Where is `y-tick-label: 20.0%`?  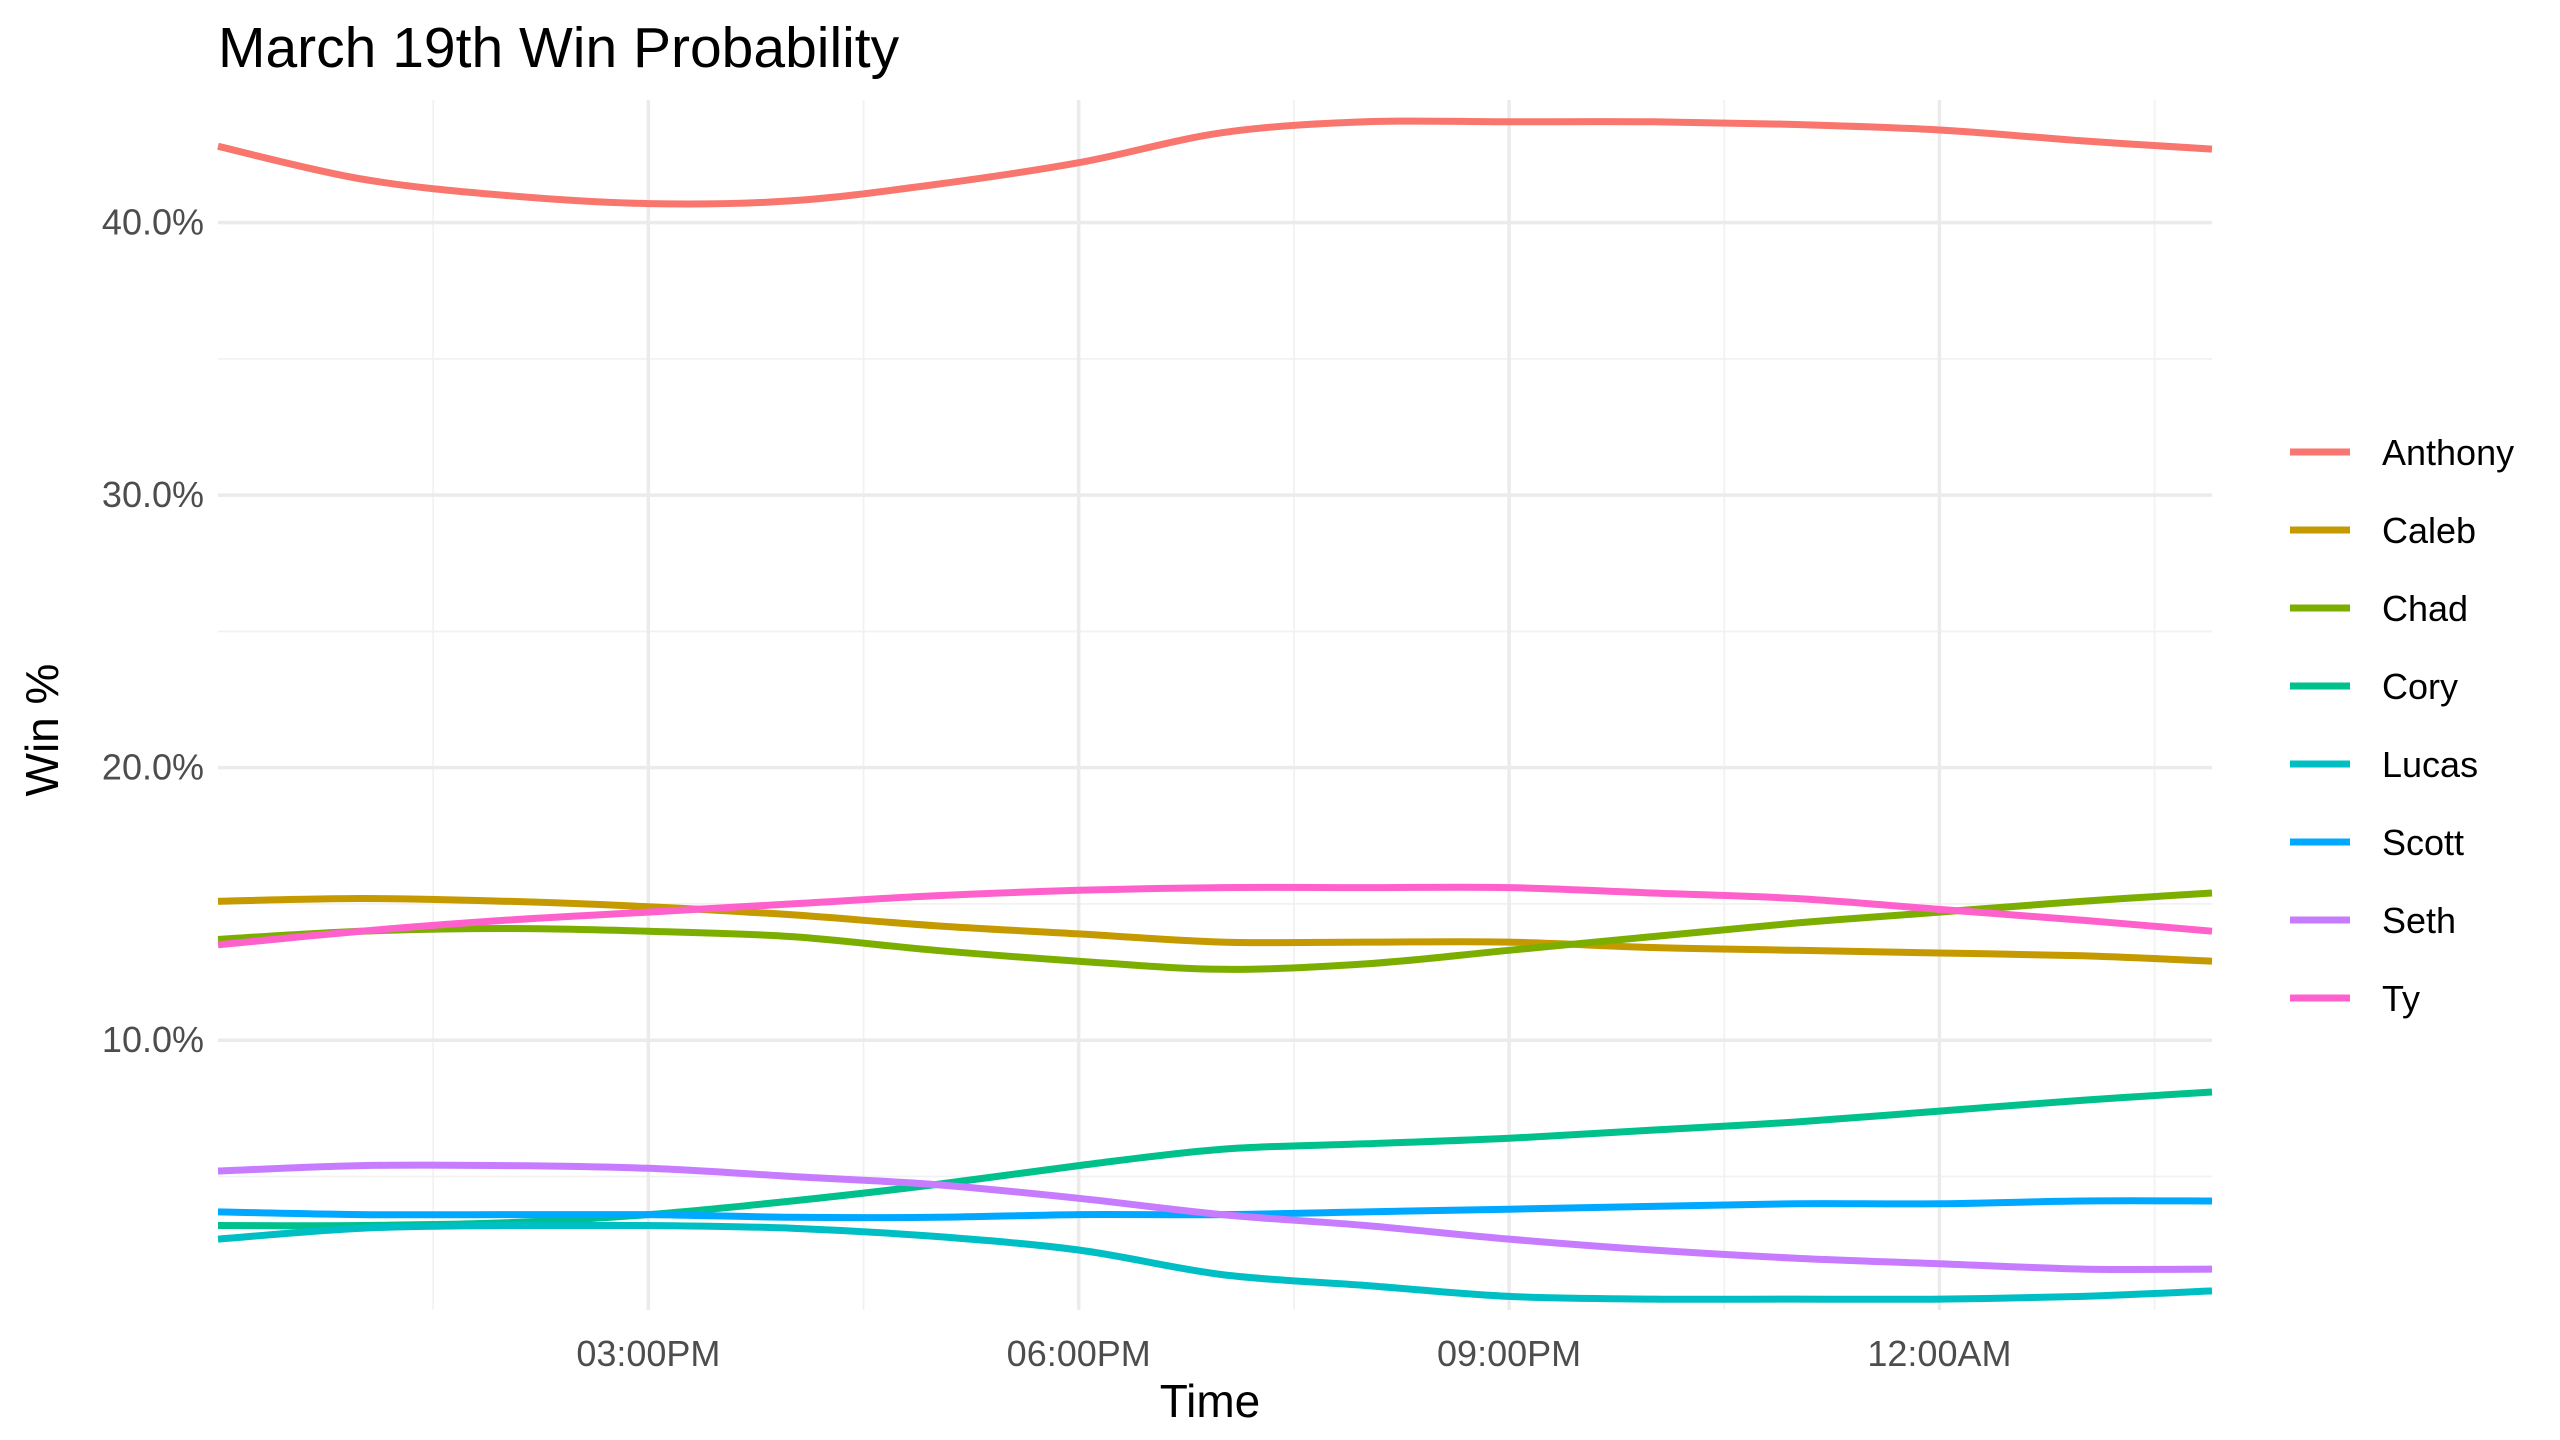 y-tick-label: 20.0% is located at coordinates (153, 767).